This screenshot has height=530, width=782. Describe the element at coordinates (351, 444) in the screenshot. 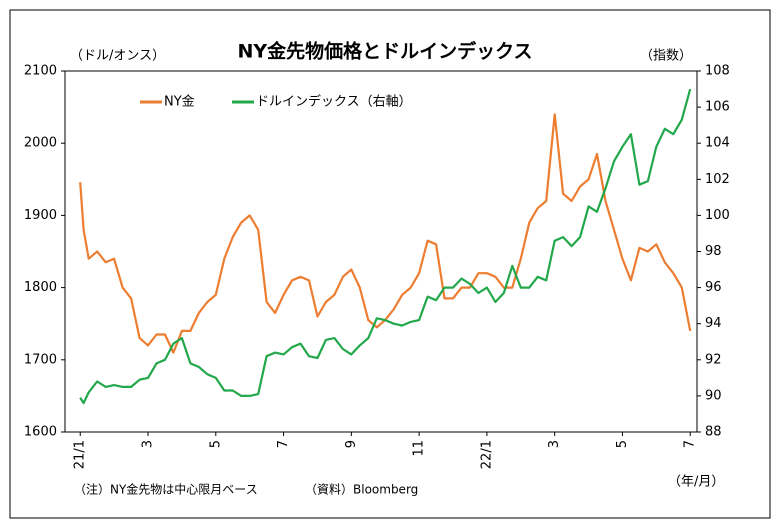

I see `x-tick-label: 9` at that location.